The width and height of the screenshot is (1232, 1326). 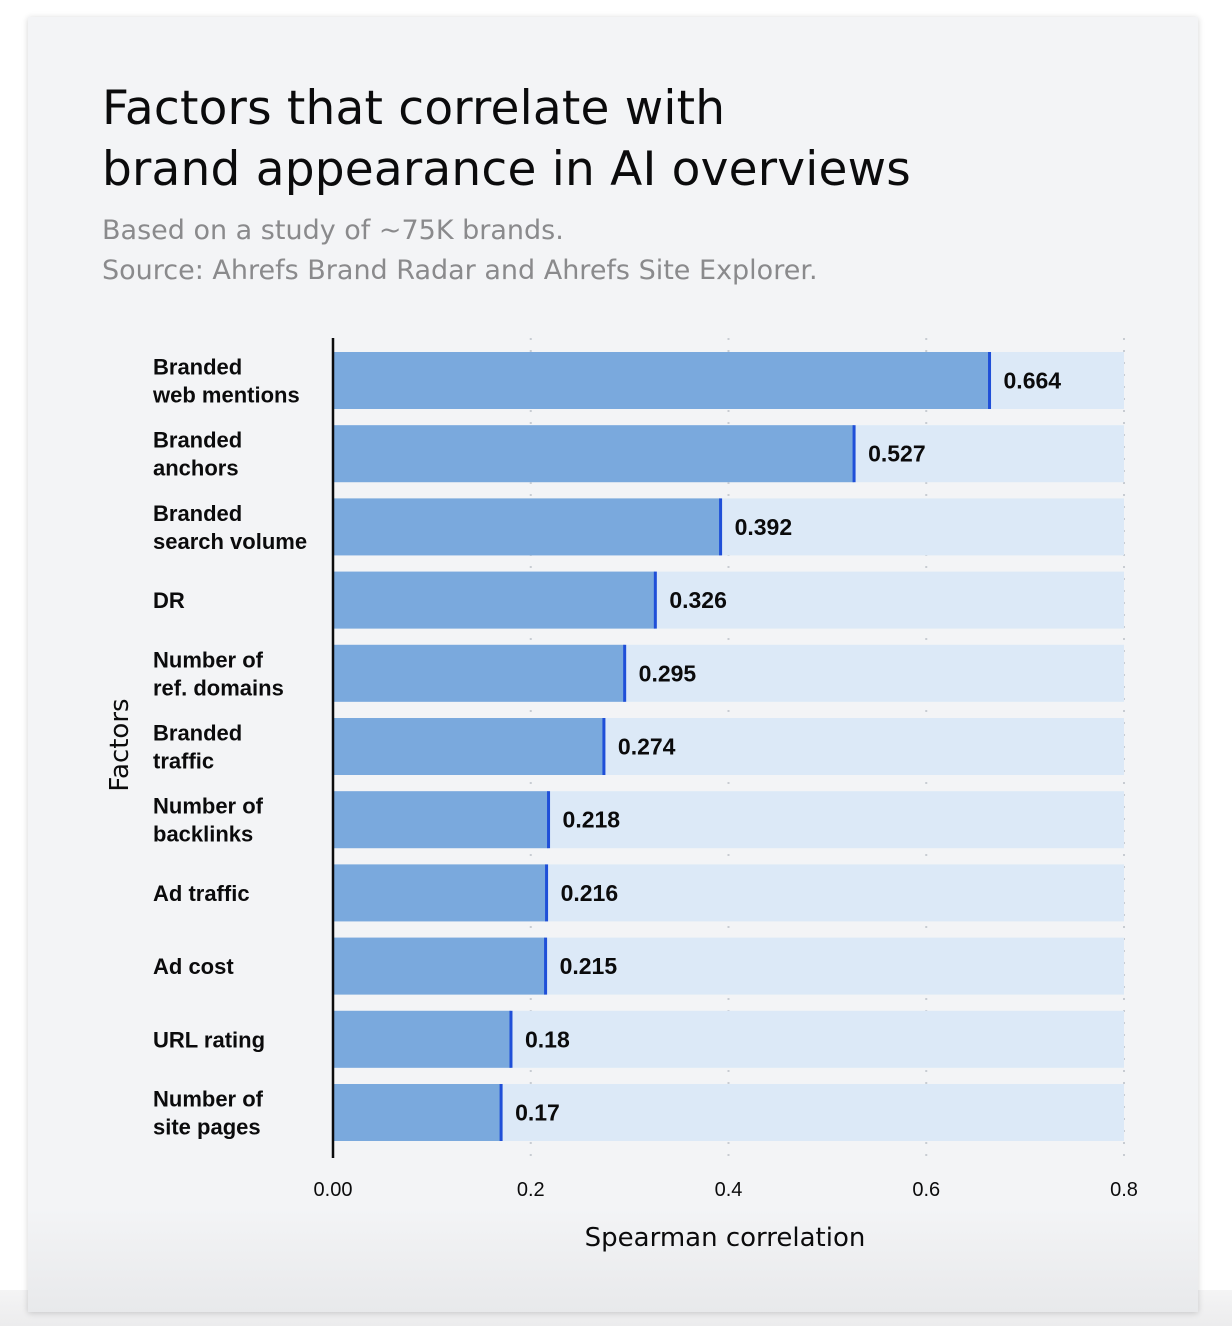 I want to click on category-label: site pages, so click(x=207, y=1127).